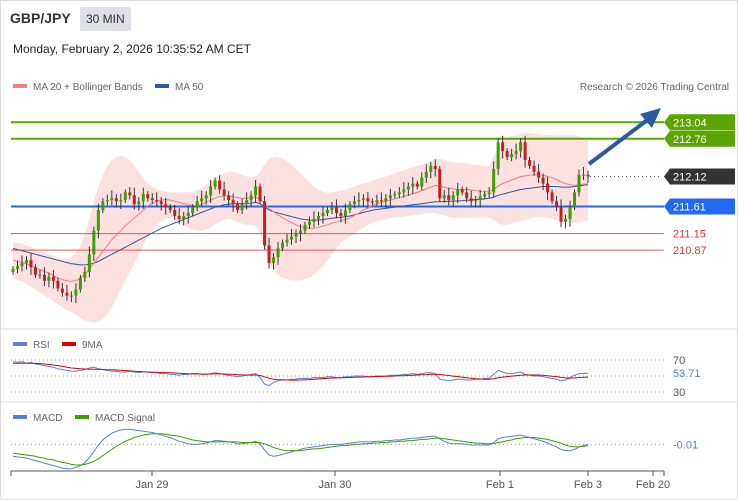 The height and width of the screenshot is (500, 738). Describe the element at coordinates (619, 141) in the screenshot. I see `projection-arrow-shaft` at that location.